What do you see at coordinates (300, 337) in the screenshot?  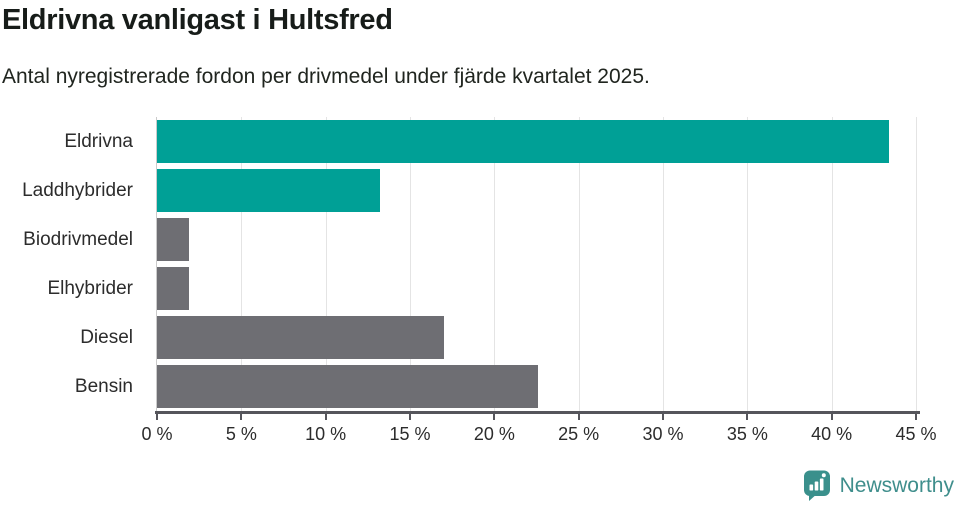 I see `bar-diesel` at bounding box center [300, 337].